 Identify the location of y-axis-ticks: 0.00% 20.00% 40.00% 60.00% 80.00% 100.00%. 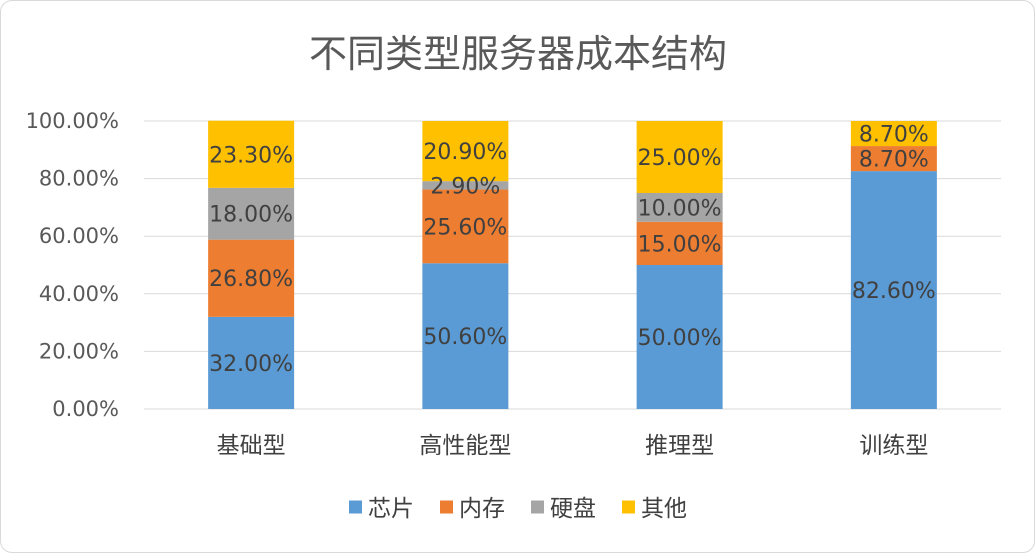
(72, 265).